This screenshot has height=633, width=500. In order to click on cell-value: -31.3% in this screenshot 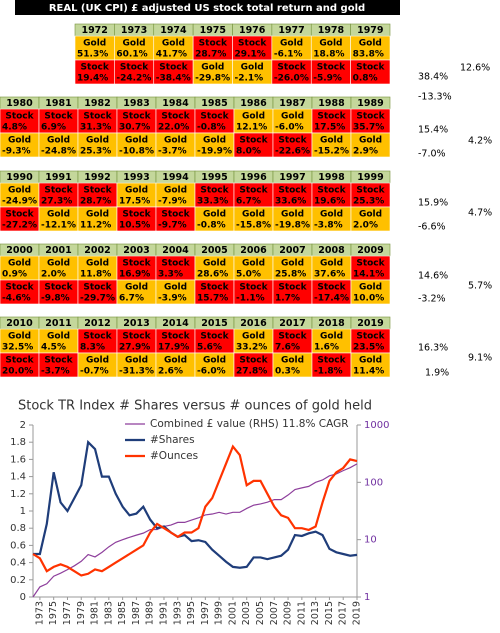, I will do `click(136, 372)`.